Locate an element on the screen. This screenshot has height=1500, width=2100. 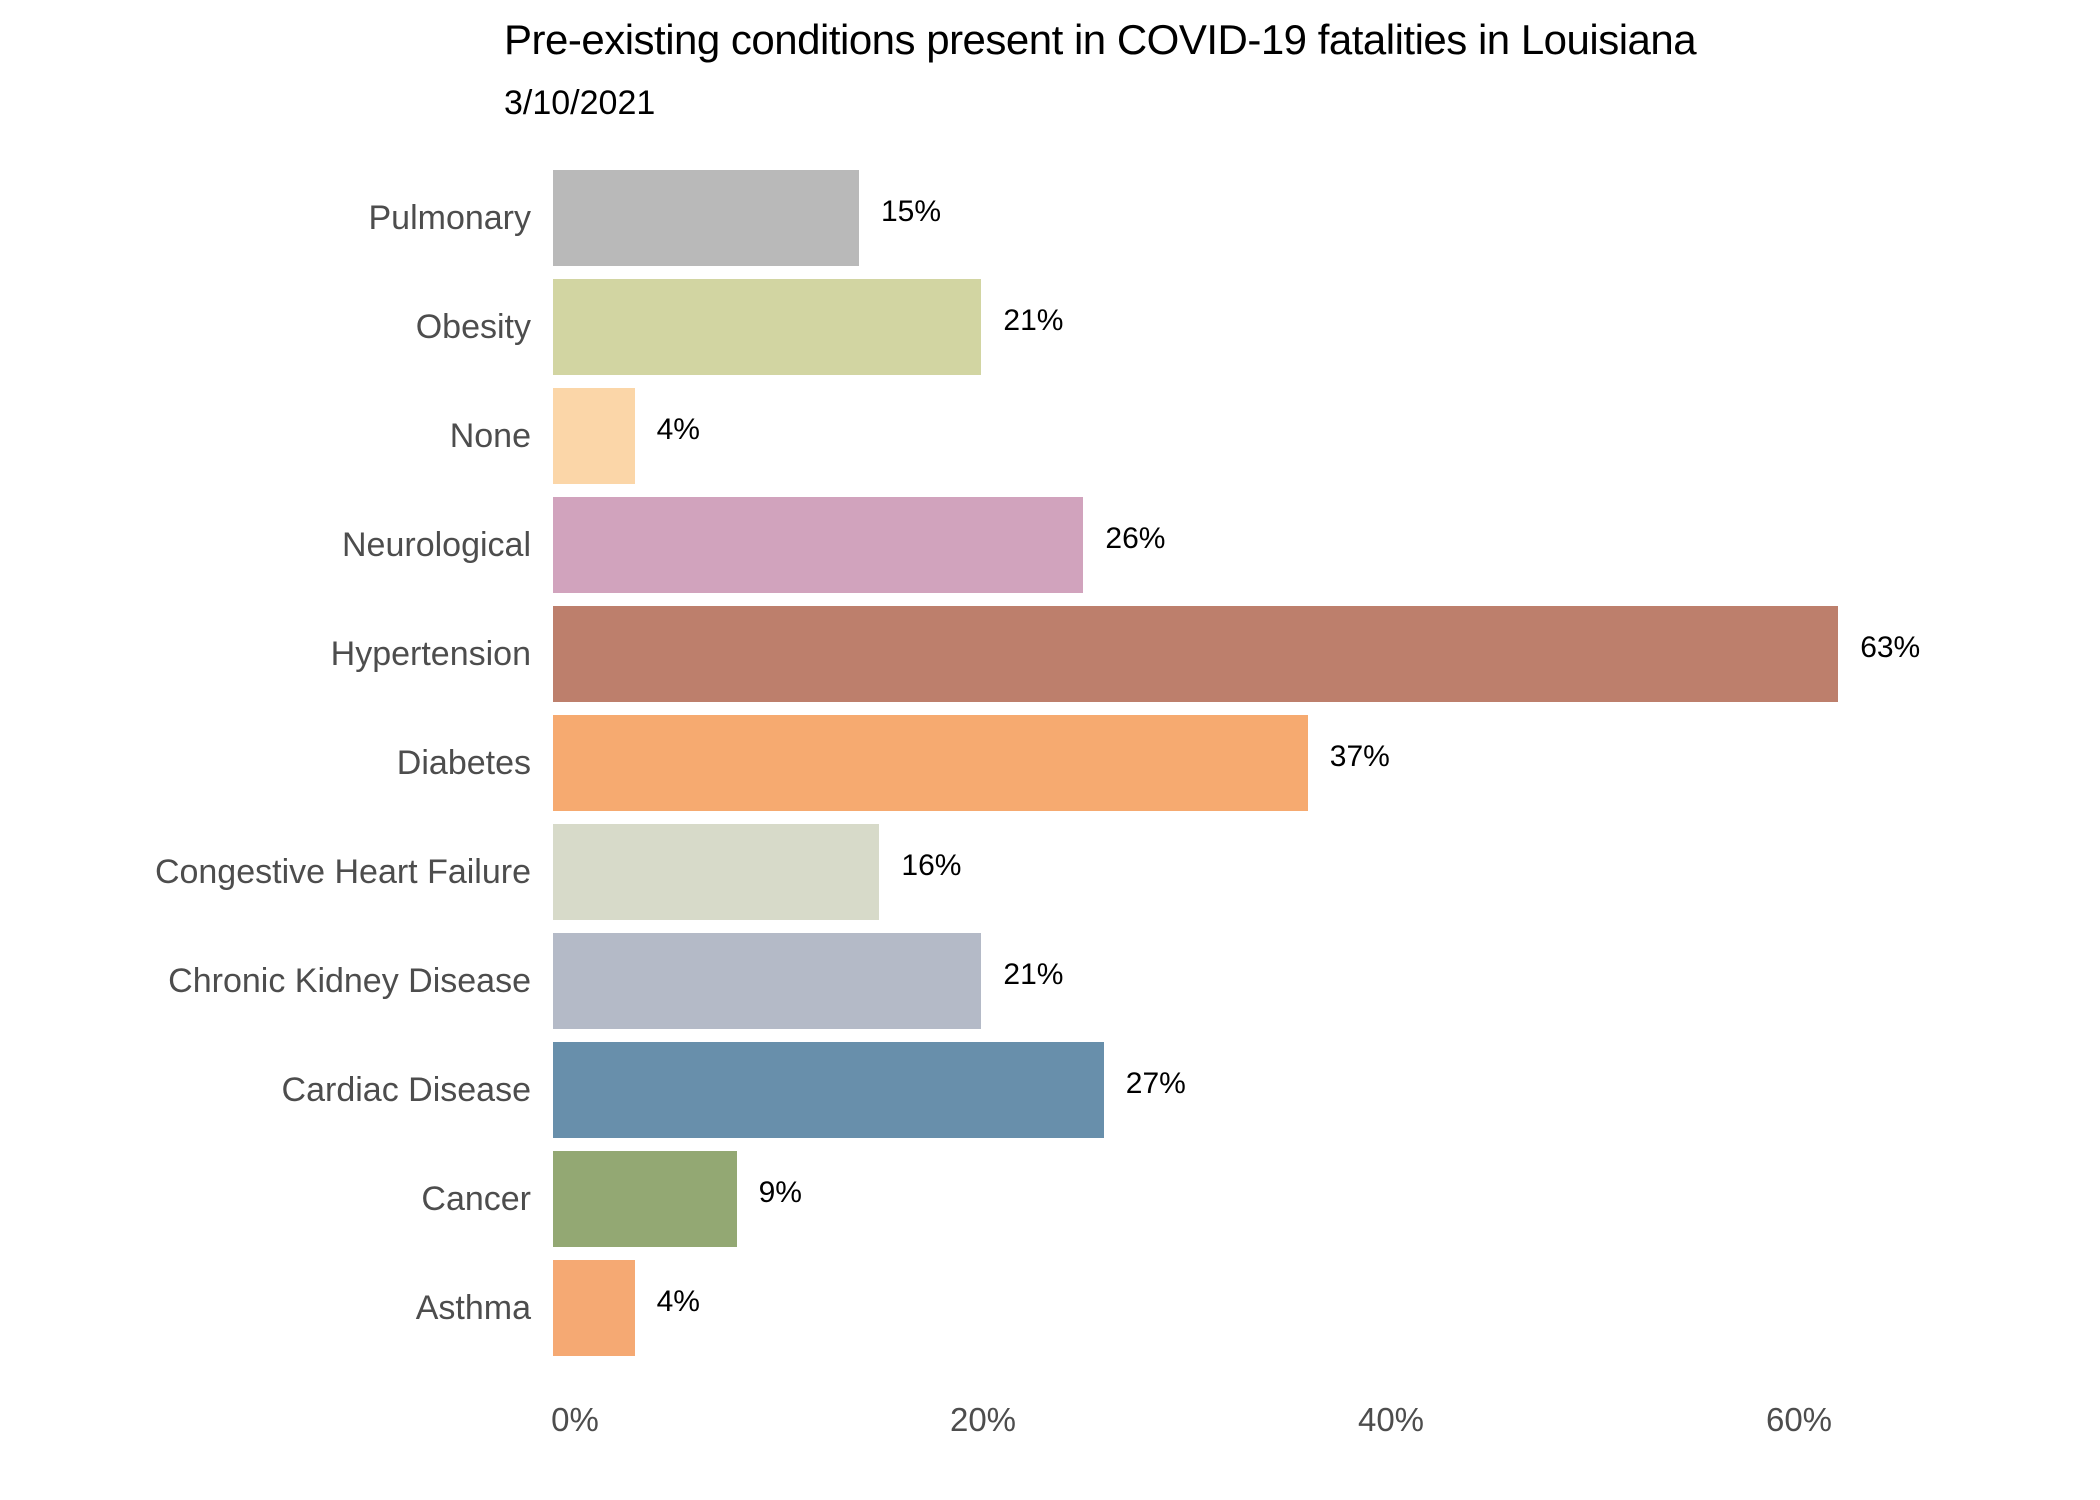
category-label: Neurological is located at coordinates (436, 544).